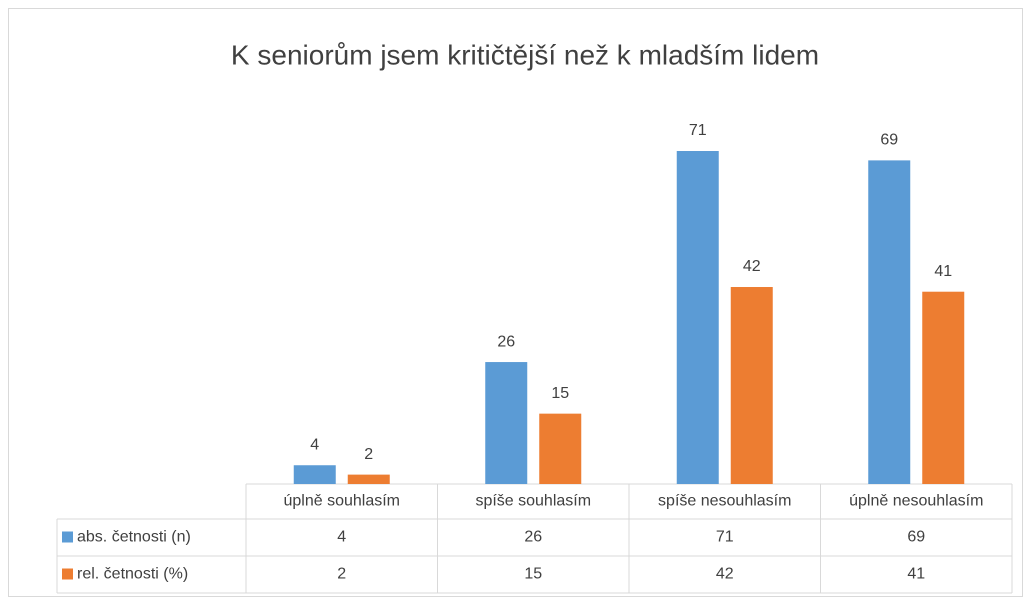  What do you see at coordinates (533, 537) in the screenshot?
I see `table-cell: 26` at bounding box center [533, 537].